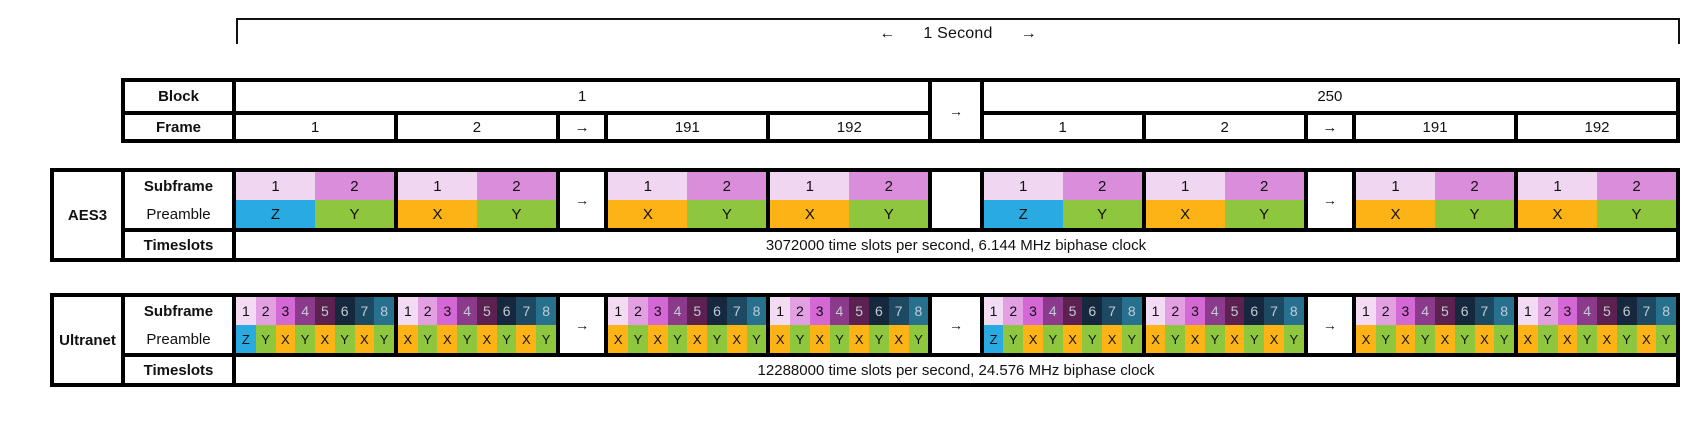 The width and height of the screenshot is (1697, 430). Describe the element at coordinates (582, 96) in the screenshot. I see `block-1-label-cell: 1` at that location.